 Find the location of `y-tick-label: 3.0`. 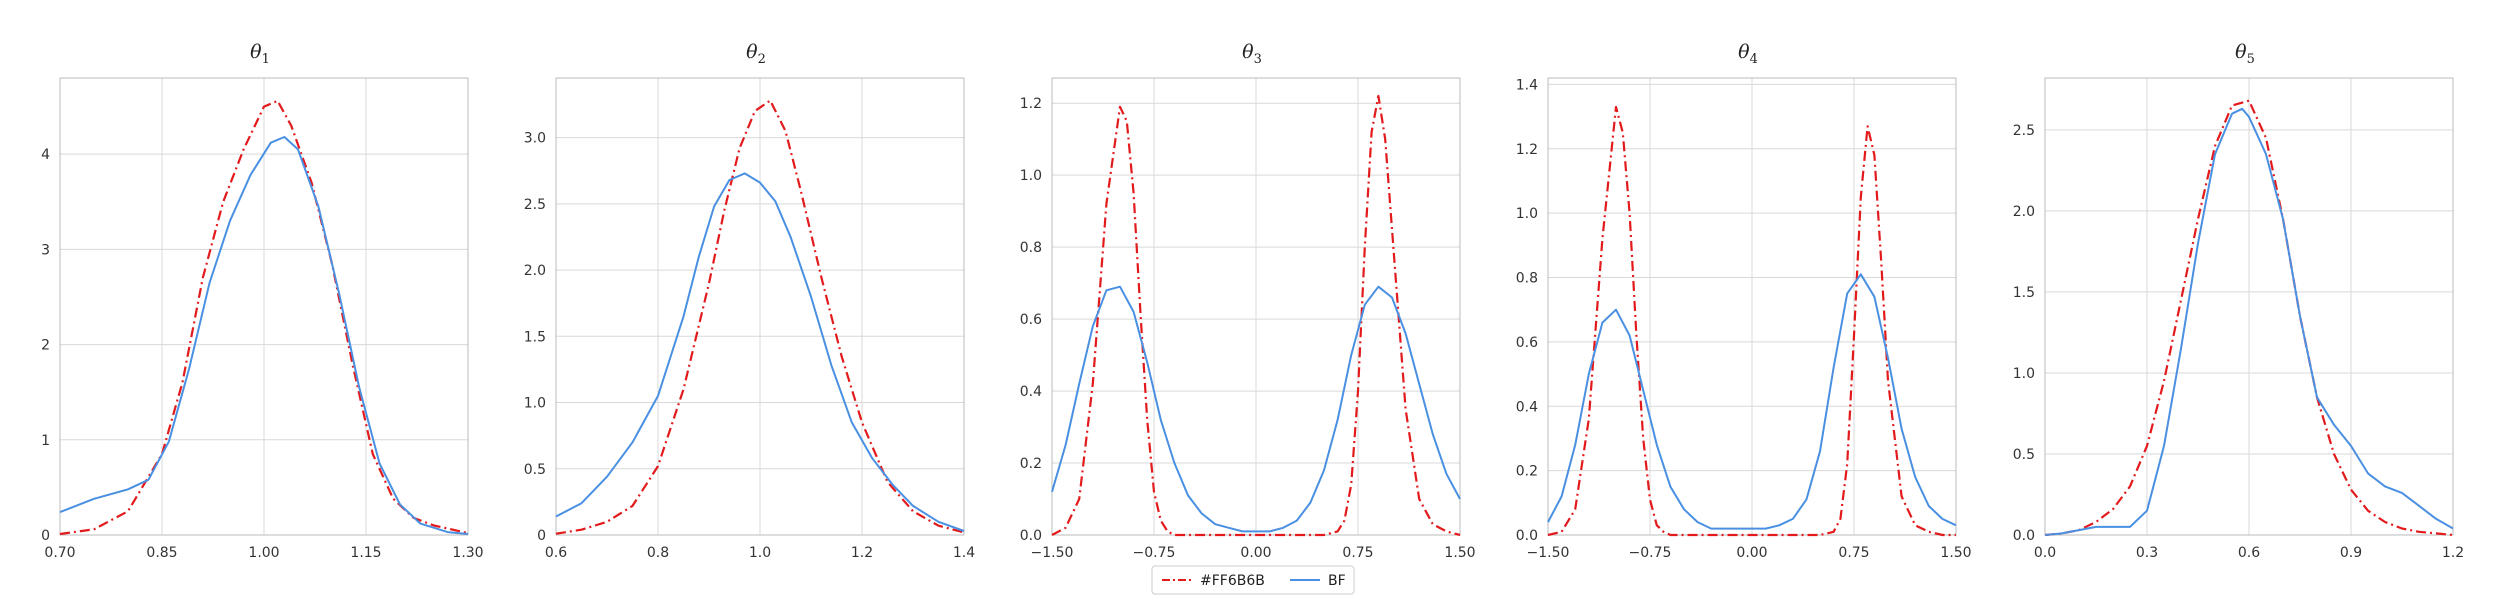

y-tick-label: 3.0 is located at coordinates (535, 139).